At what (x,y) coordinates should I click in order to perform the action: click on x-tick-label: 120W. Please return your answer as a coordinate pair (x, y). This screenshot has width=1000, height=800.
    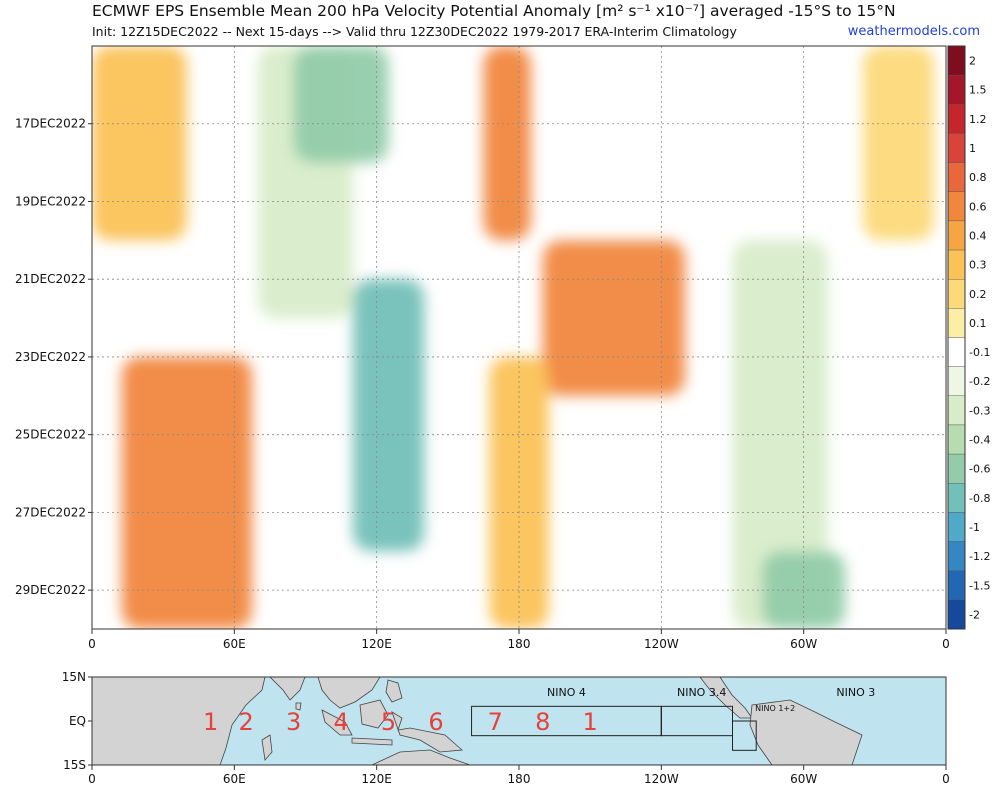
    Looking at the image, I should click on (661, 644).